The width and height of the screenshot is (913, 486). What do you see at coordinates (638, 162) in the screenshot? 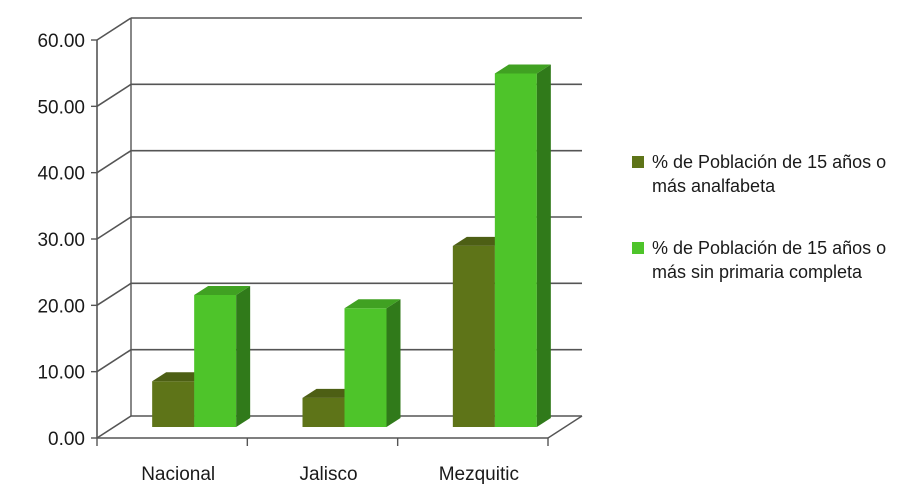
I see `legend-swatch-analfabeta` at bounding box center [638, 162].